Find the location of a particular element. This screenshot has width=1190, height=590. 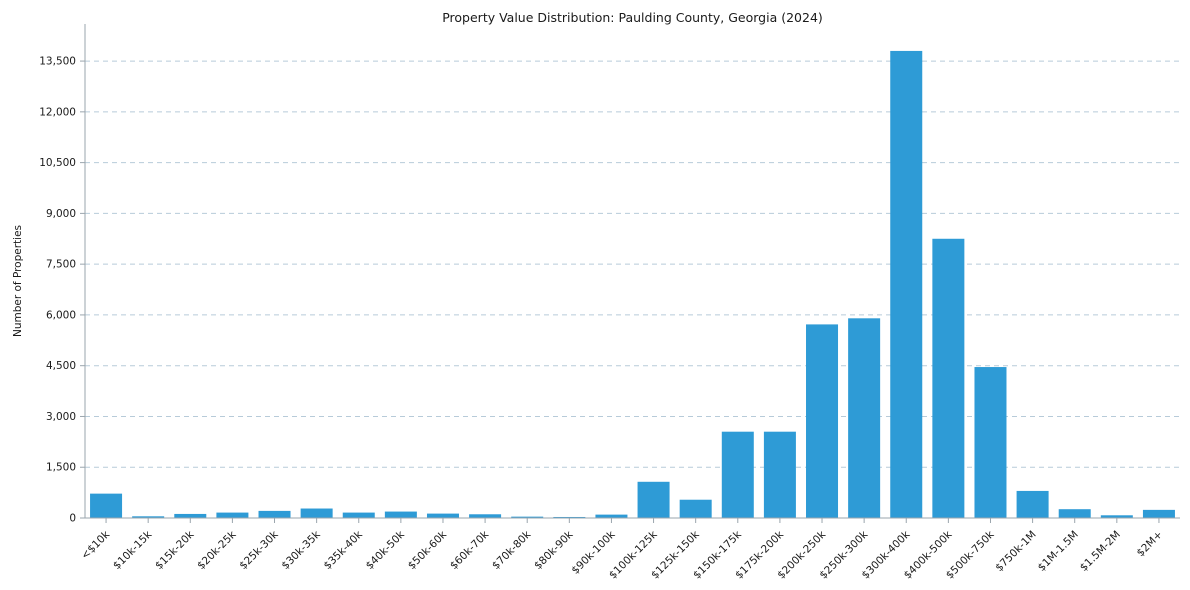

x-tick-label: $20k-25k is located at coordinates (217, 550).